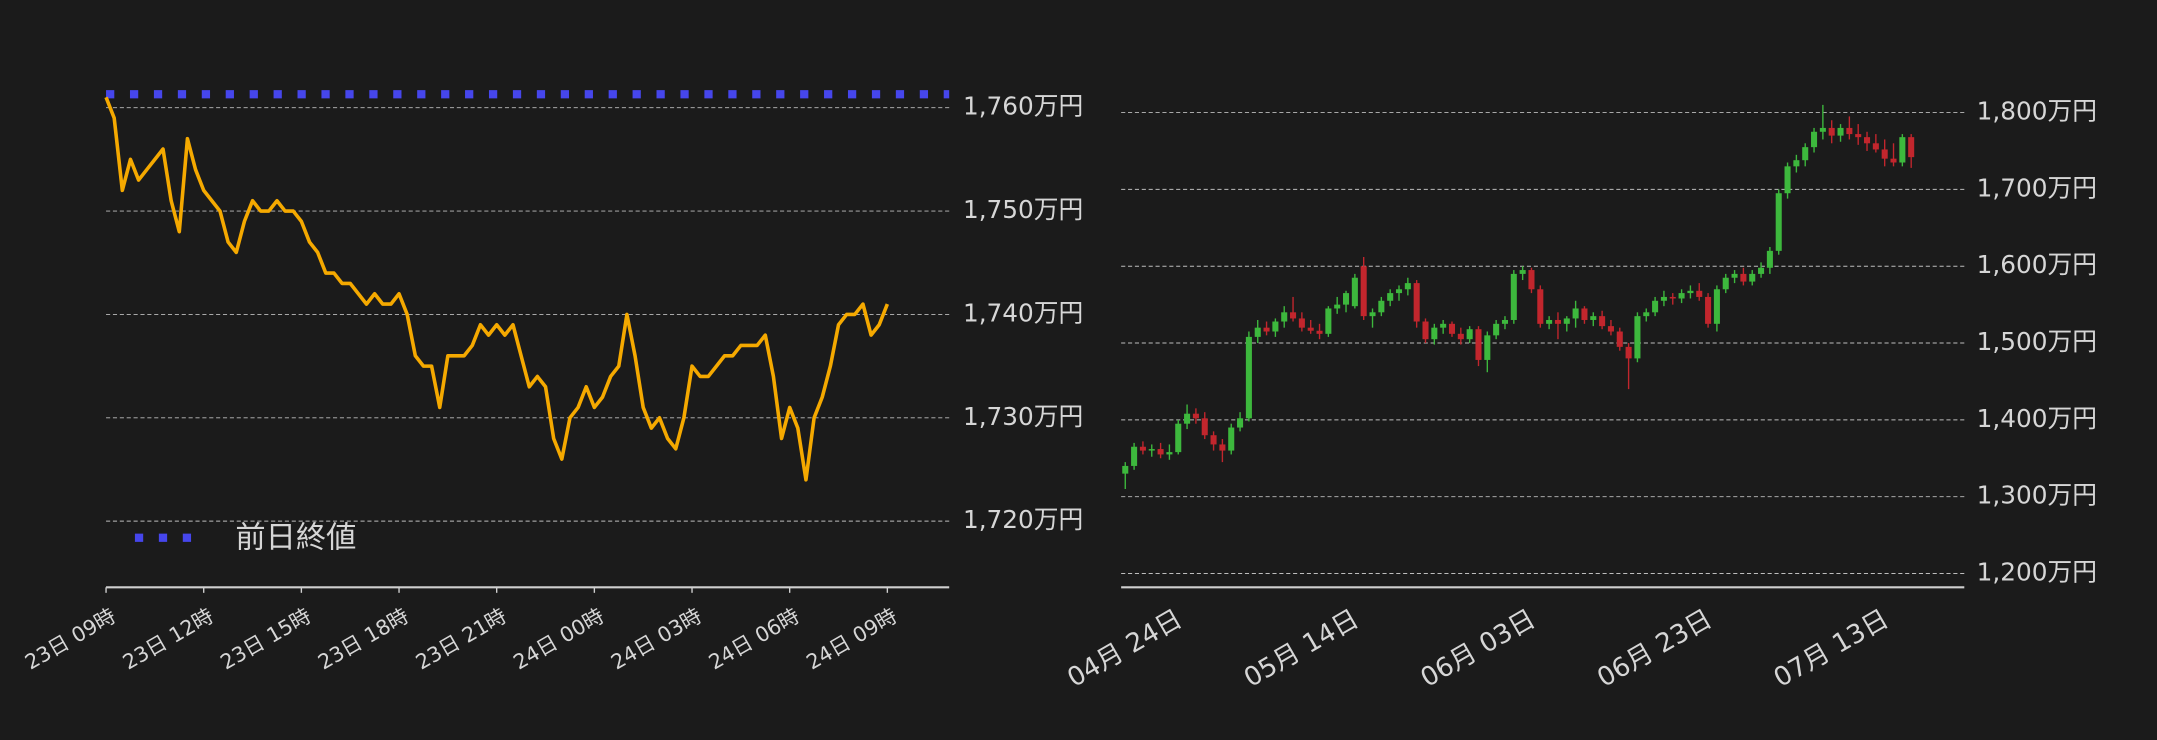 The width and height of the screenshot is (2157, 740). Describe the element at coordinates (168, 639) in the screenshot. I see `x-tick-label: 23日 12時` at that location.